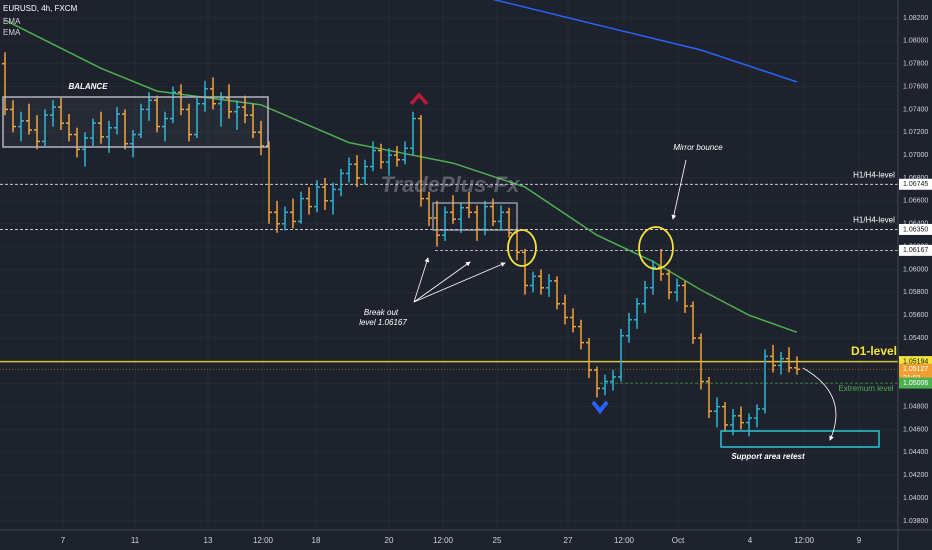 This screenshot has height=550, width=932. Describe the element at coordinates (915, 292) in the screenshot. I see `y-tick-label: 1.05800` at that location.